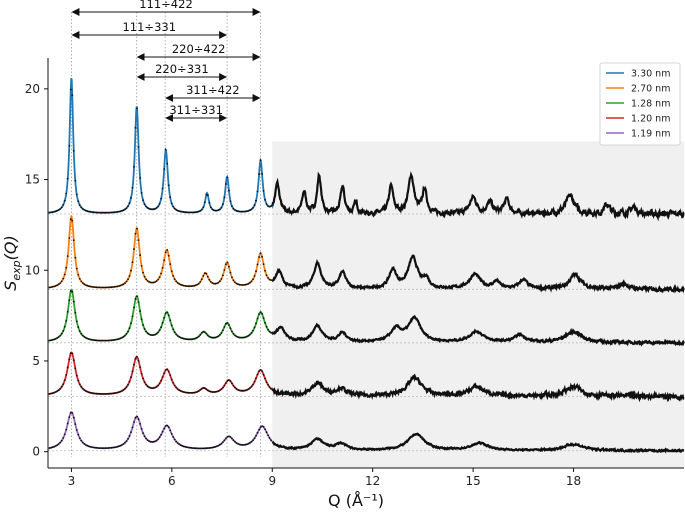 Image resolution: width=685 pixels, height=514 pixels. Describe the element at coordinates (478, 443) in the screenshot. I see `series-experimental-line` at that location.